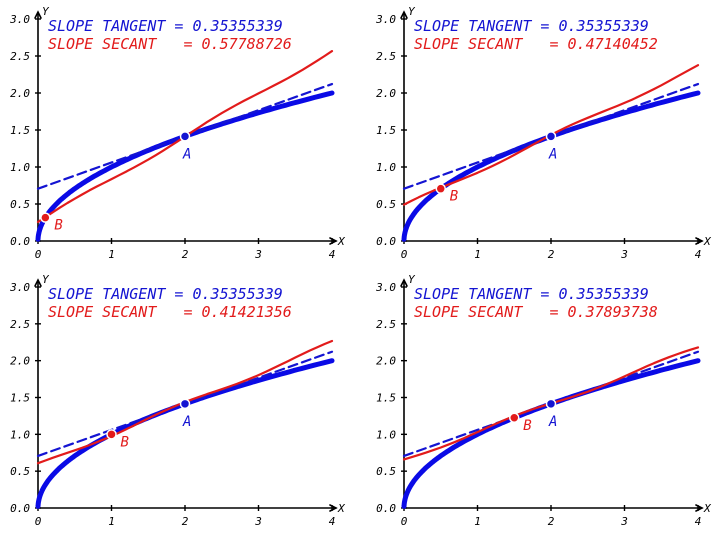  What do you see at coordinates (170, 44) in the screenshot?
I see `annotation-secant: SLOPE SECANT = 0.57788726` at bounding box center [170, 44].